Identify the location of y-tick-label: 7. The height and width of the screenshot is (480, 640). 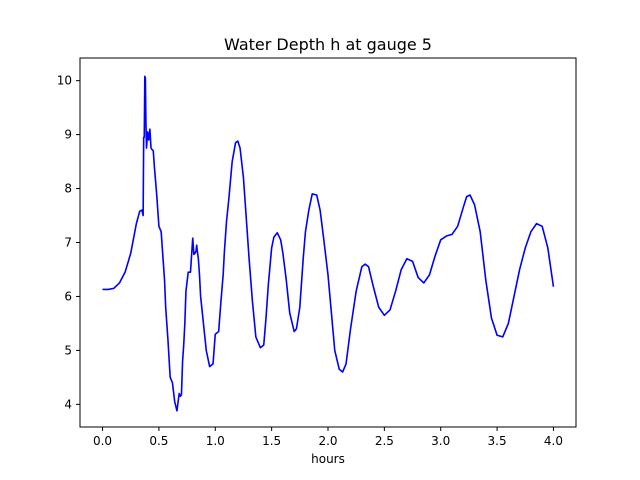
(68, 243).